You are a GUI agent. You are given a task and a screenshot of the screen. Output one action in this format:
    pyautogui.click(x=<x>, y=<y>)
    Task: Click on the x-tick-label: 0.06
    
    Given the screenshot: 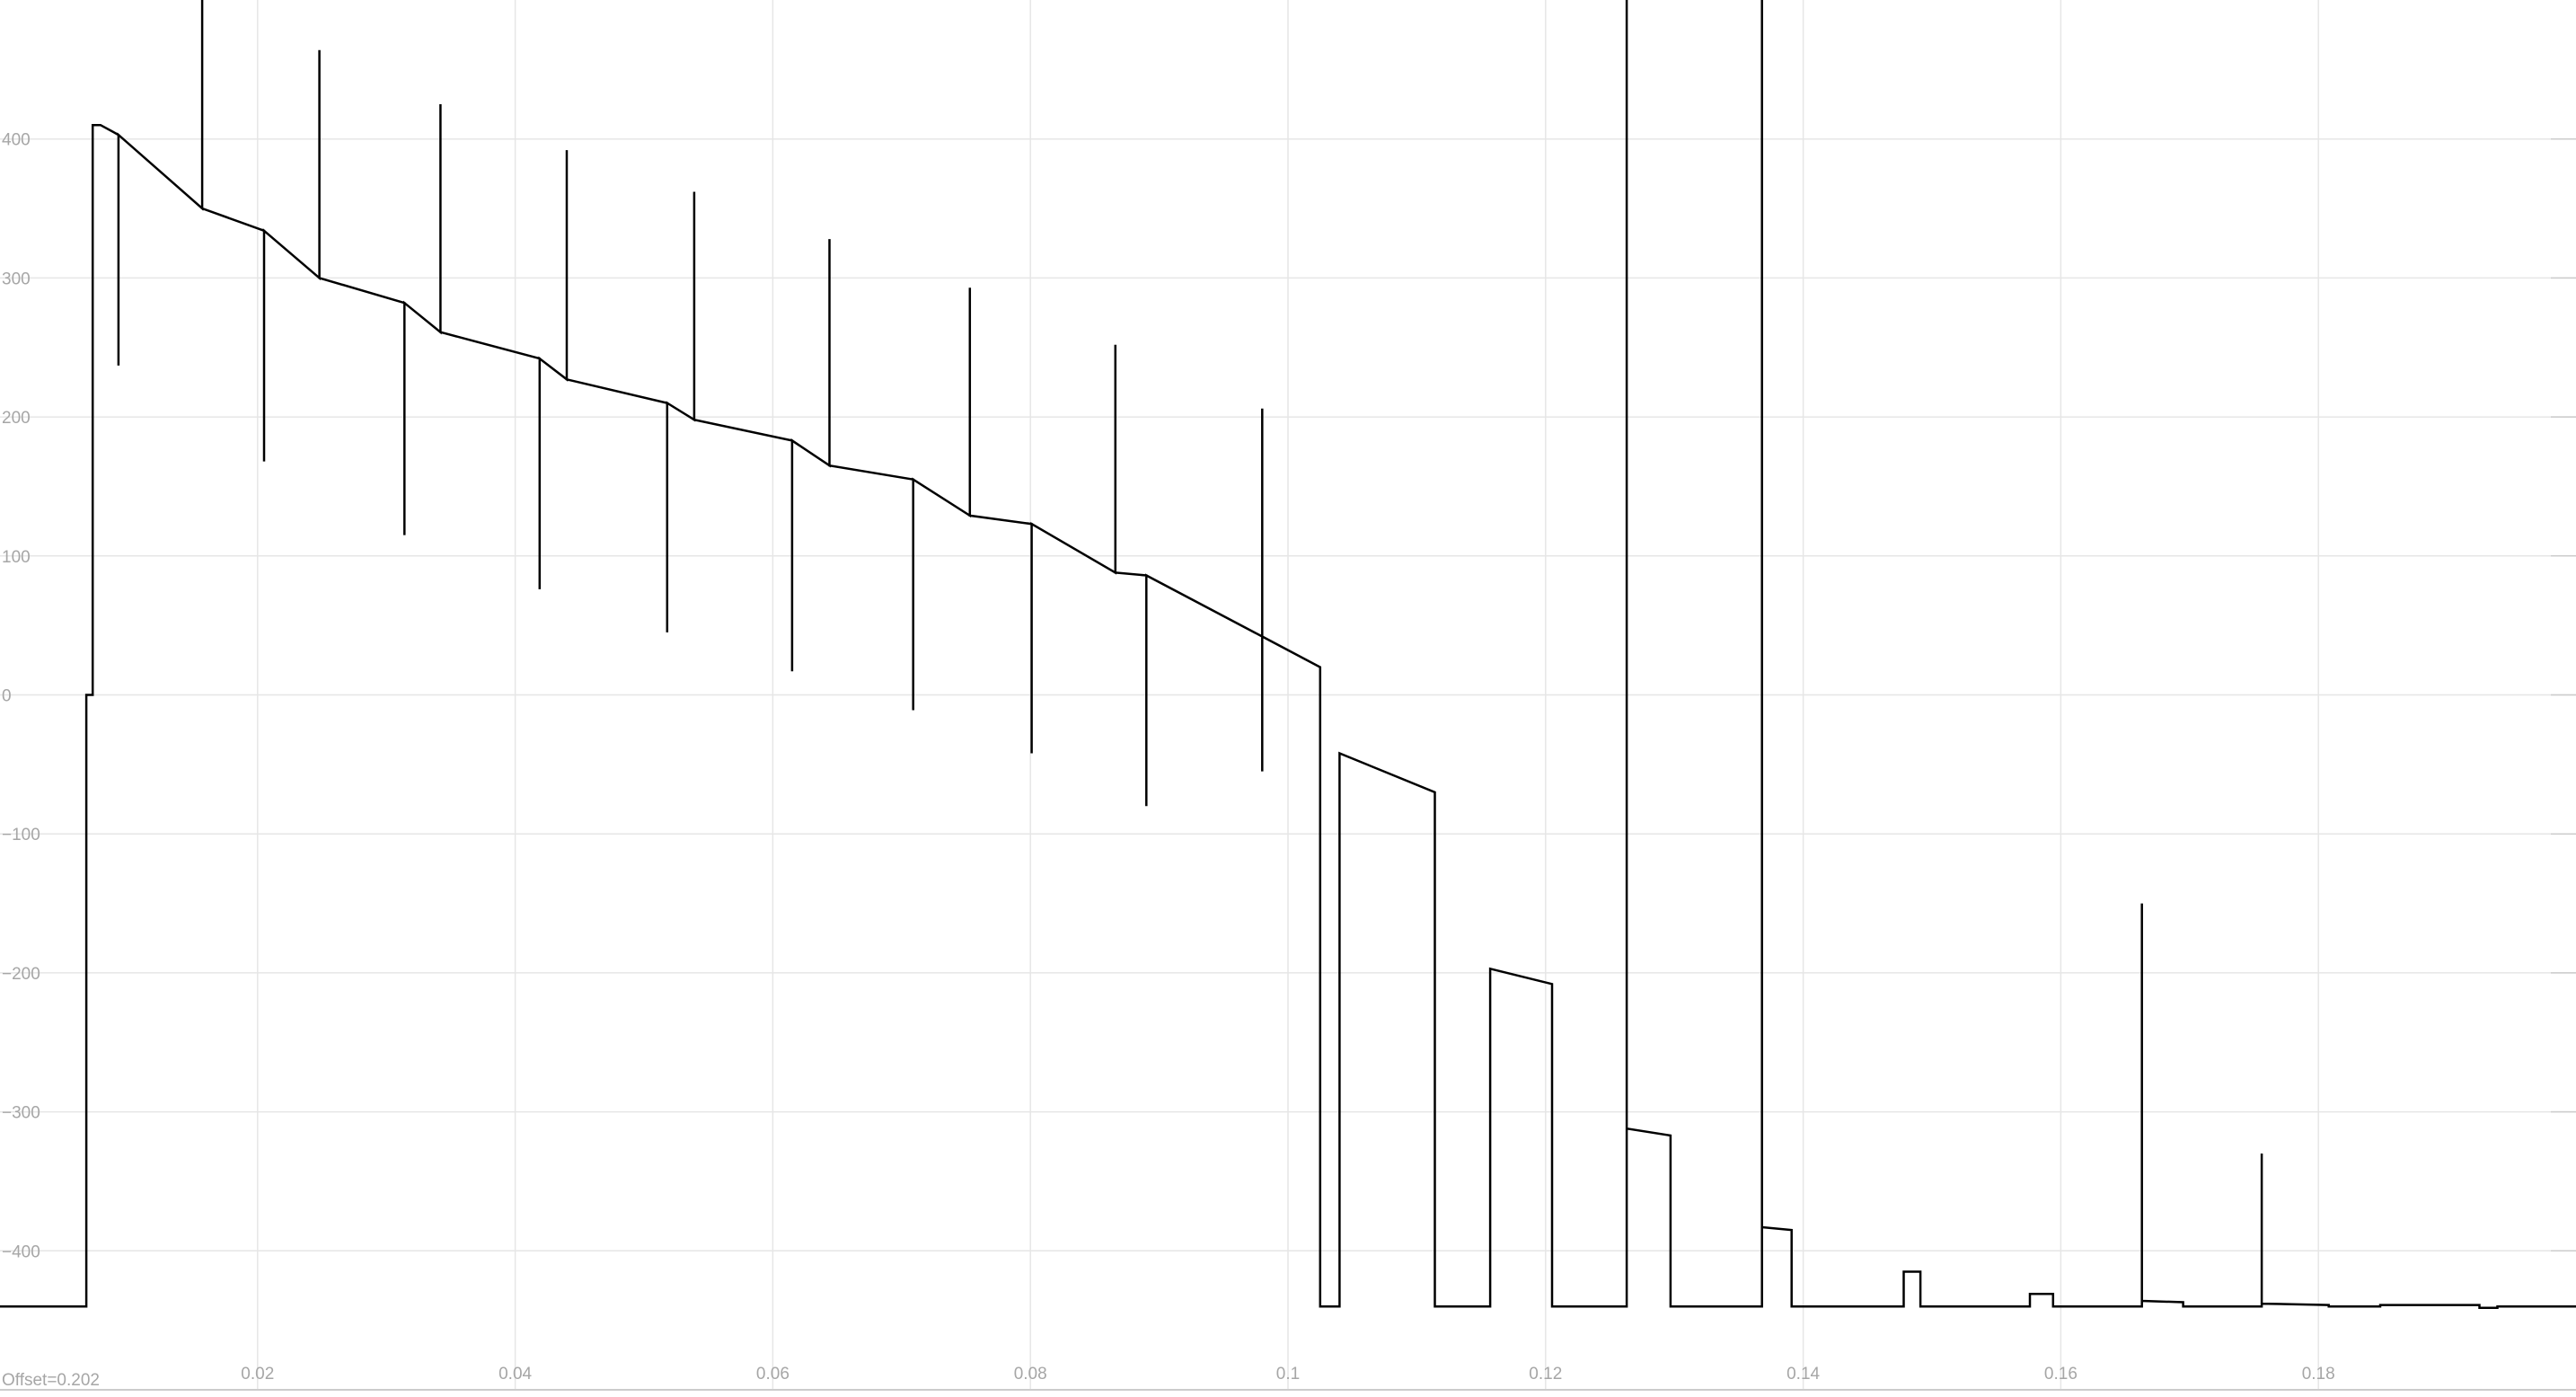 What is the action you would take?
    pyautogui.click(x=773, y=1374)
    